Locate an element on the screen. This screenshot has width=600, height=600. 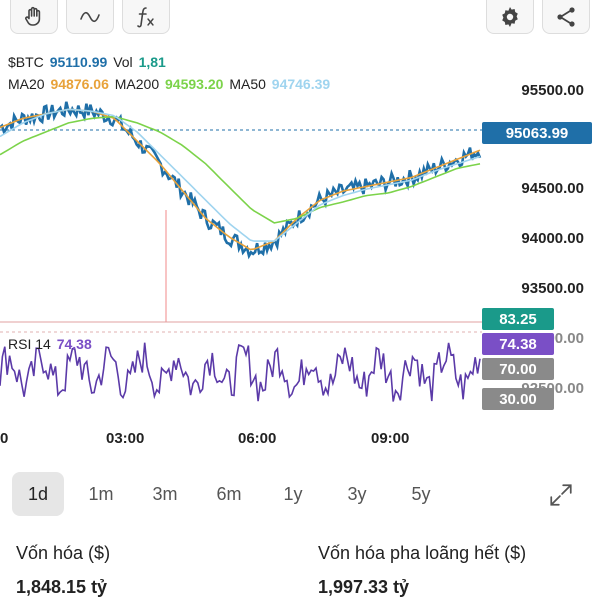
legend-rsi-label: RSI 14 is located at coordinates (29, 344).